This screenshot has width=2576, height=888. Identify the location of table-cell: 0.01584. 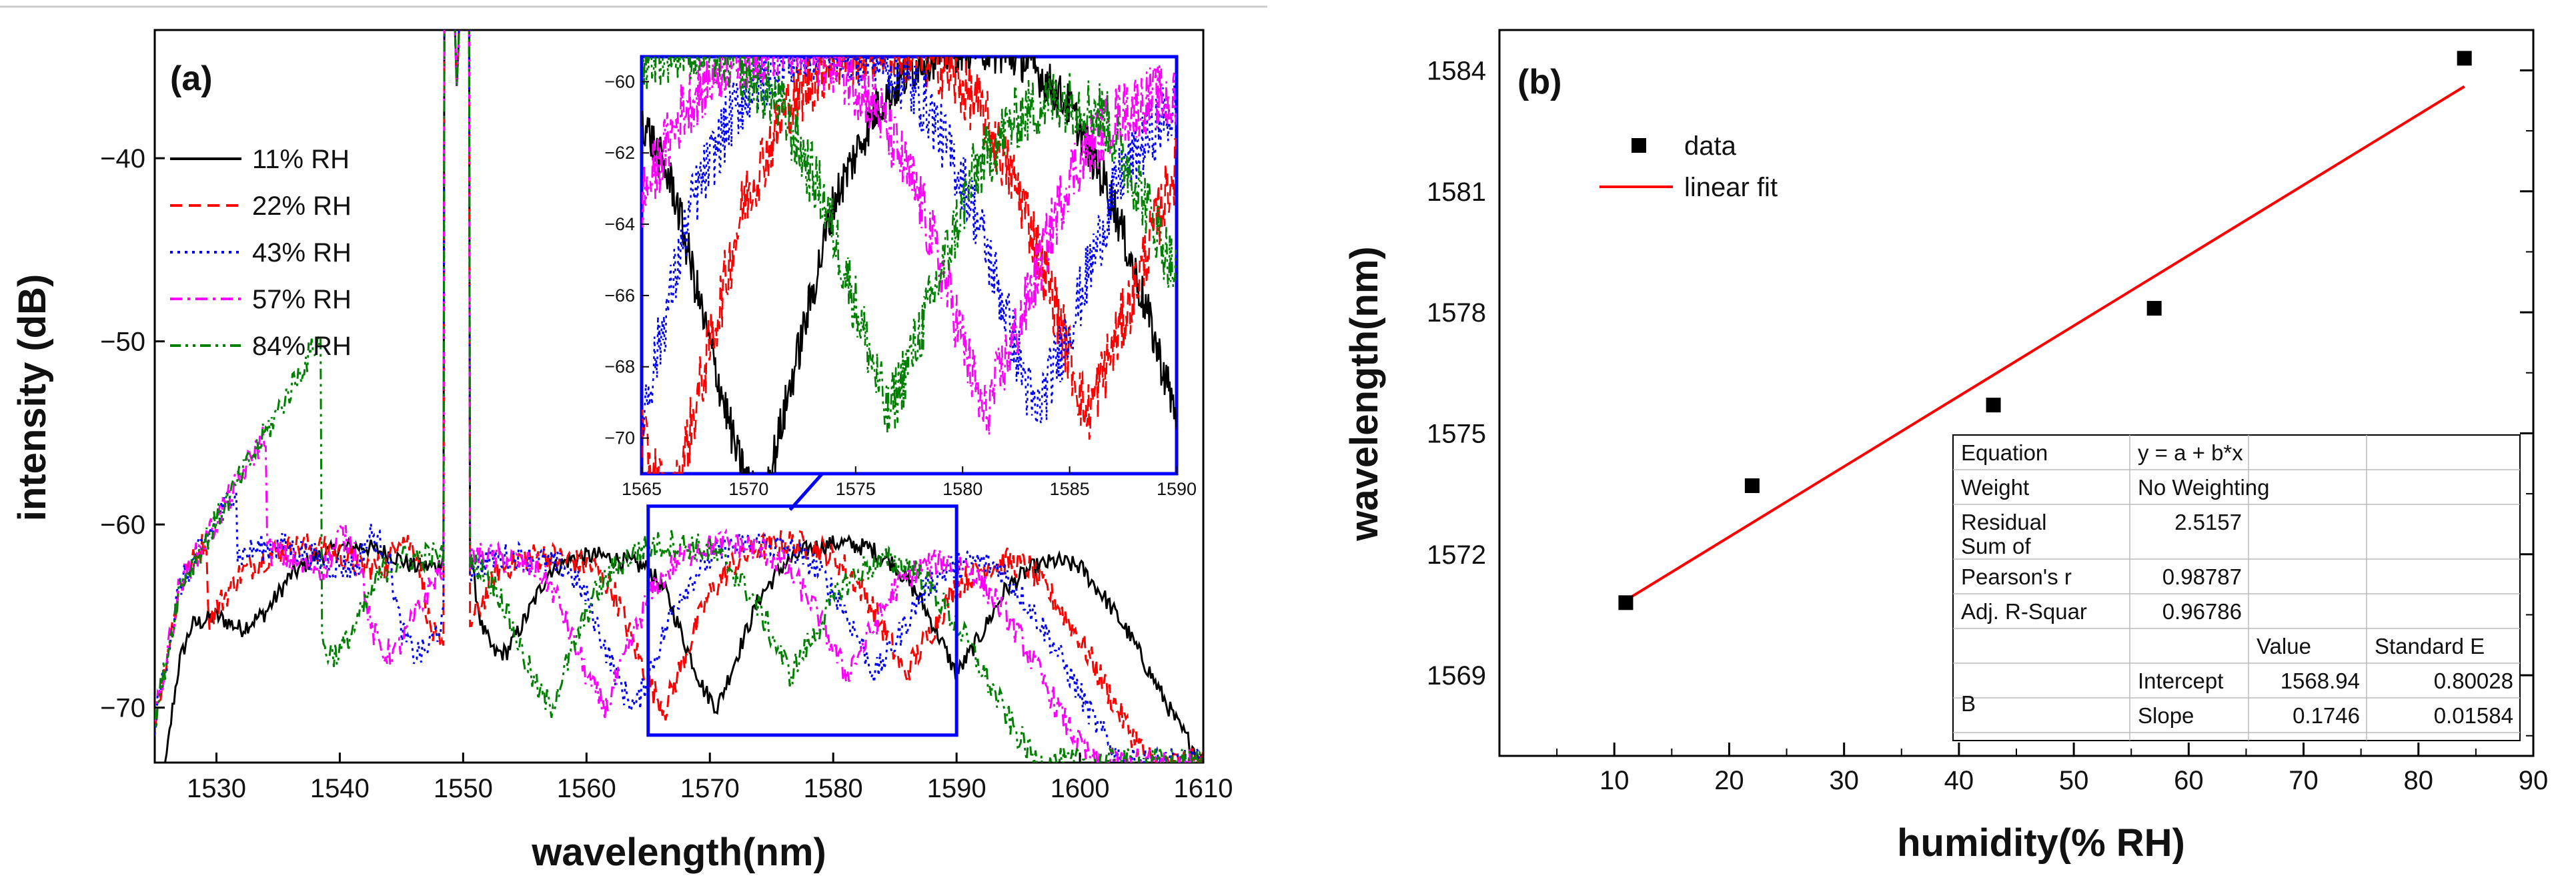
(2473, 715).